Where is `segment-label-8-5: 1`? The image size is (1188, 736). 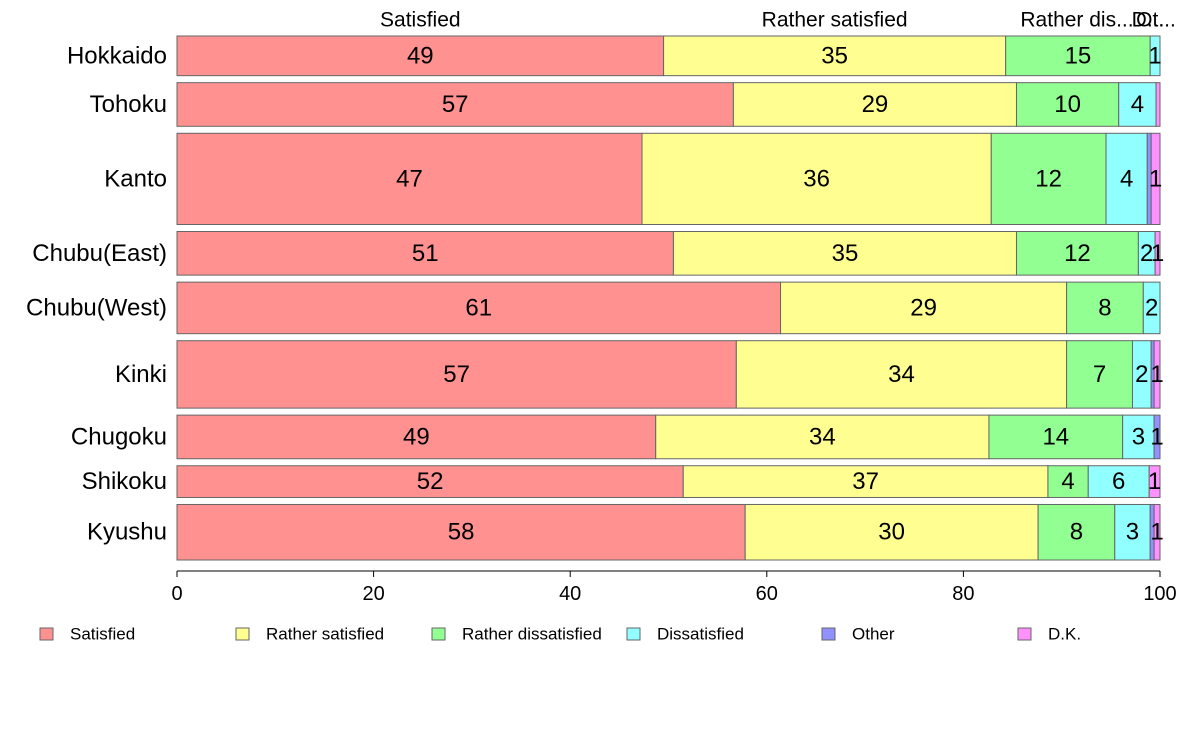 segment-label-8-5: 1 is located at coordinates (1156, 532).